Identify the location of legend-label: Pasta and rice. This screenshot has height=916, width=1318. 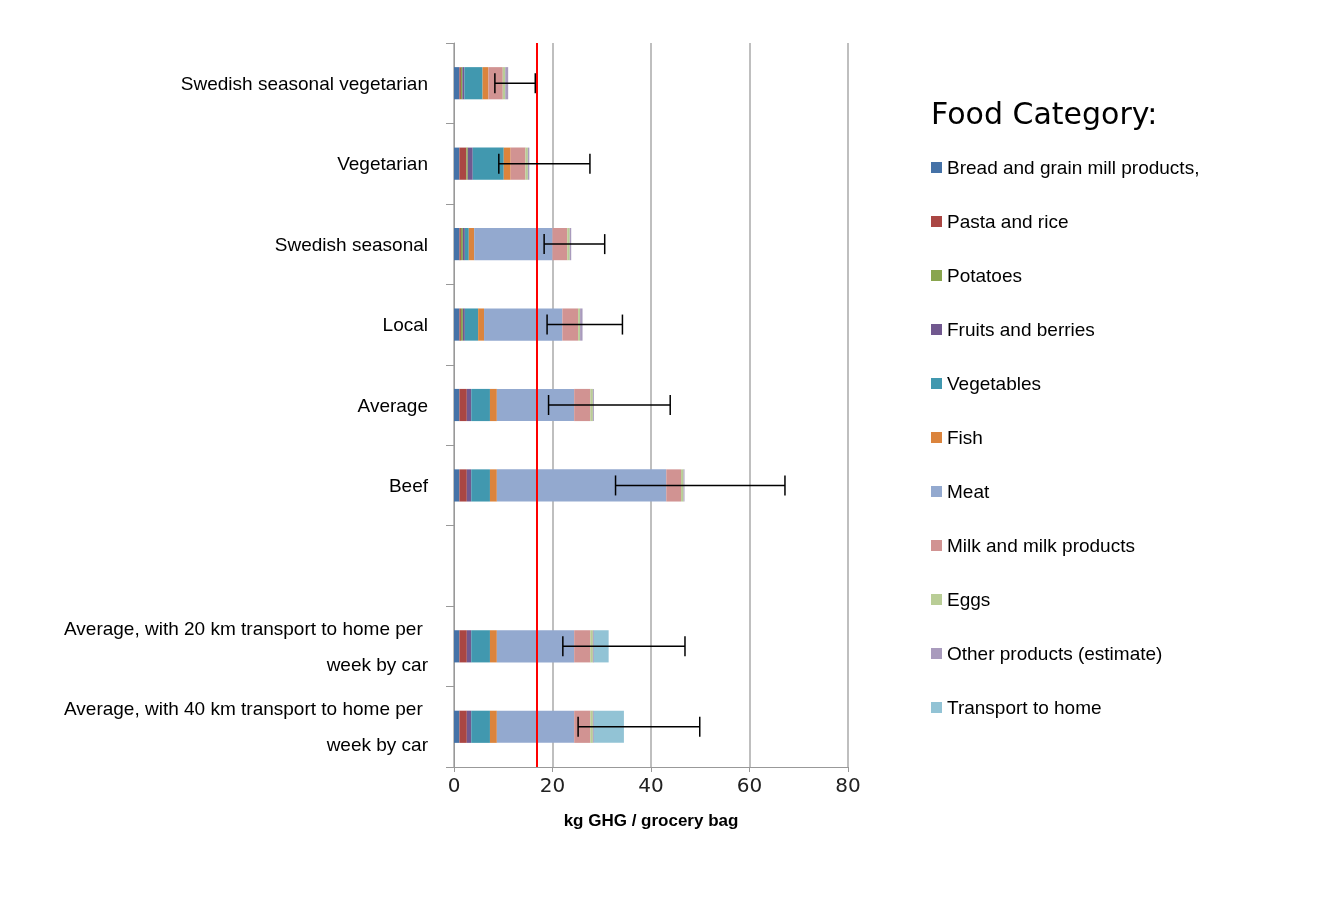
(1008, 221).